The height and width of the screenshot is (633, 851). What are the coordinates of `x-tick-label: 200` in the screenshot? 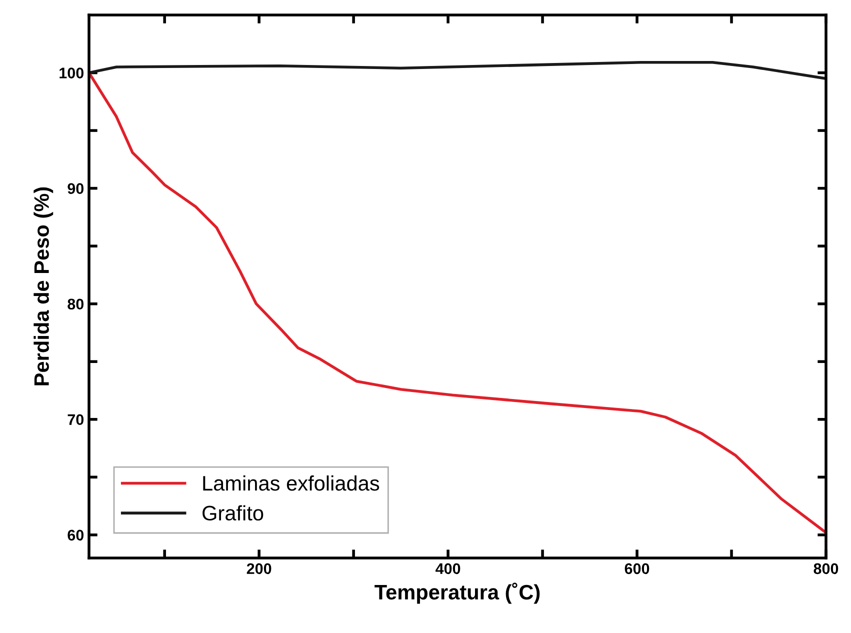 It's located at (259, 568).